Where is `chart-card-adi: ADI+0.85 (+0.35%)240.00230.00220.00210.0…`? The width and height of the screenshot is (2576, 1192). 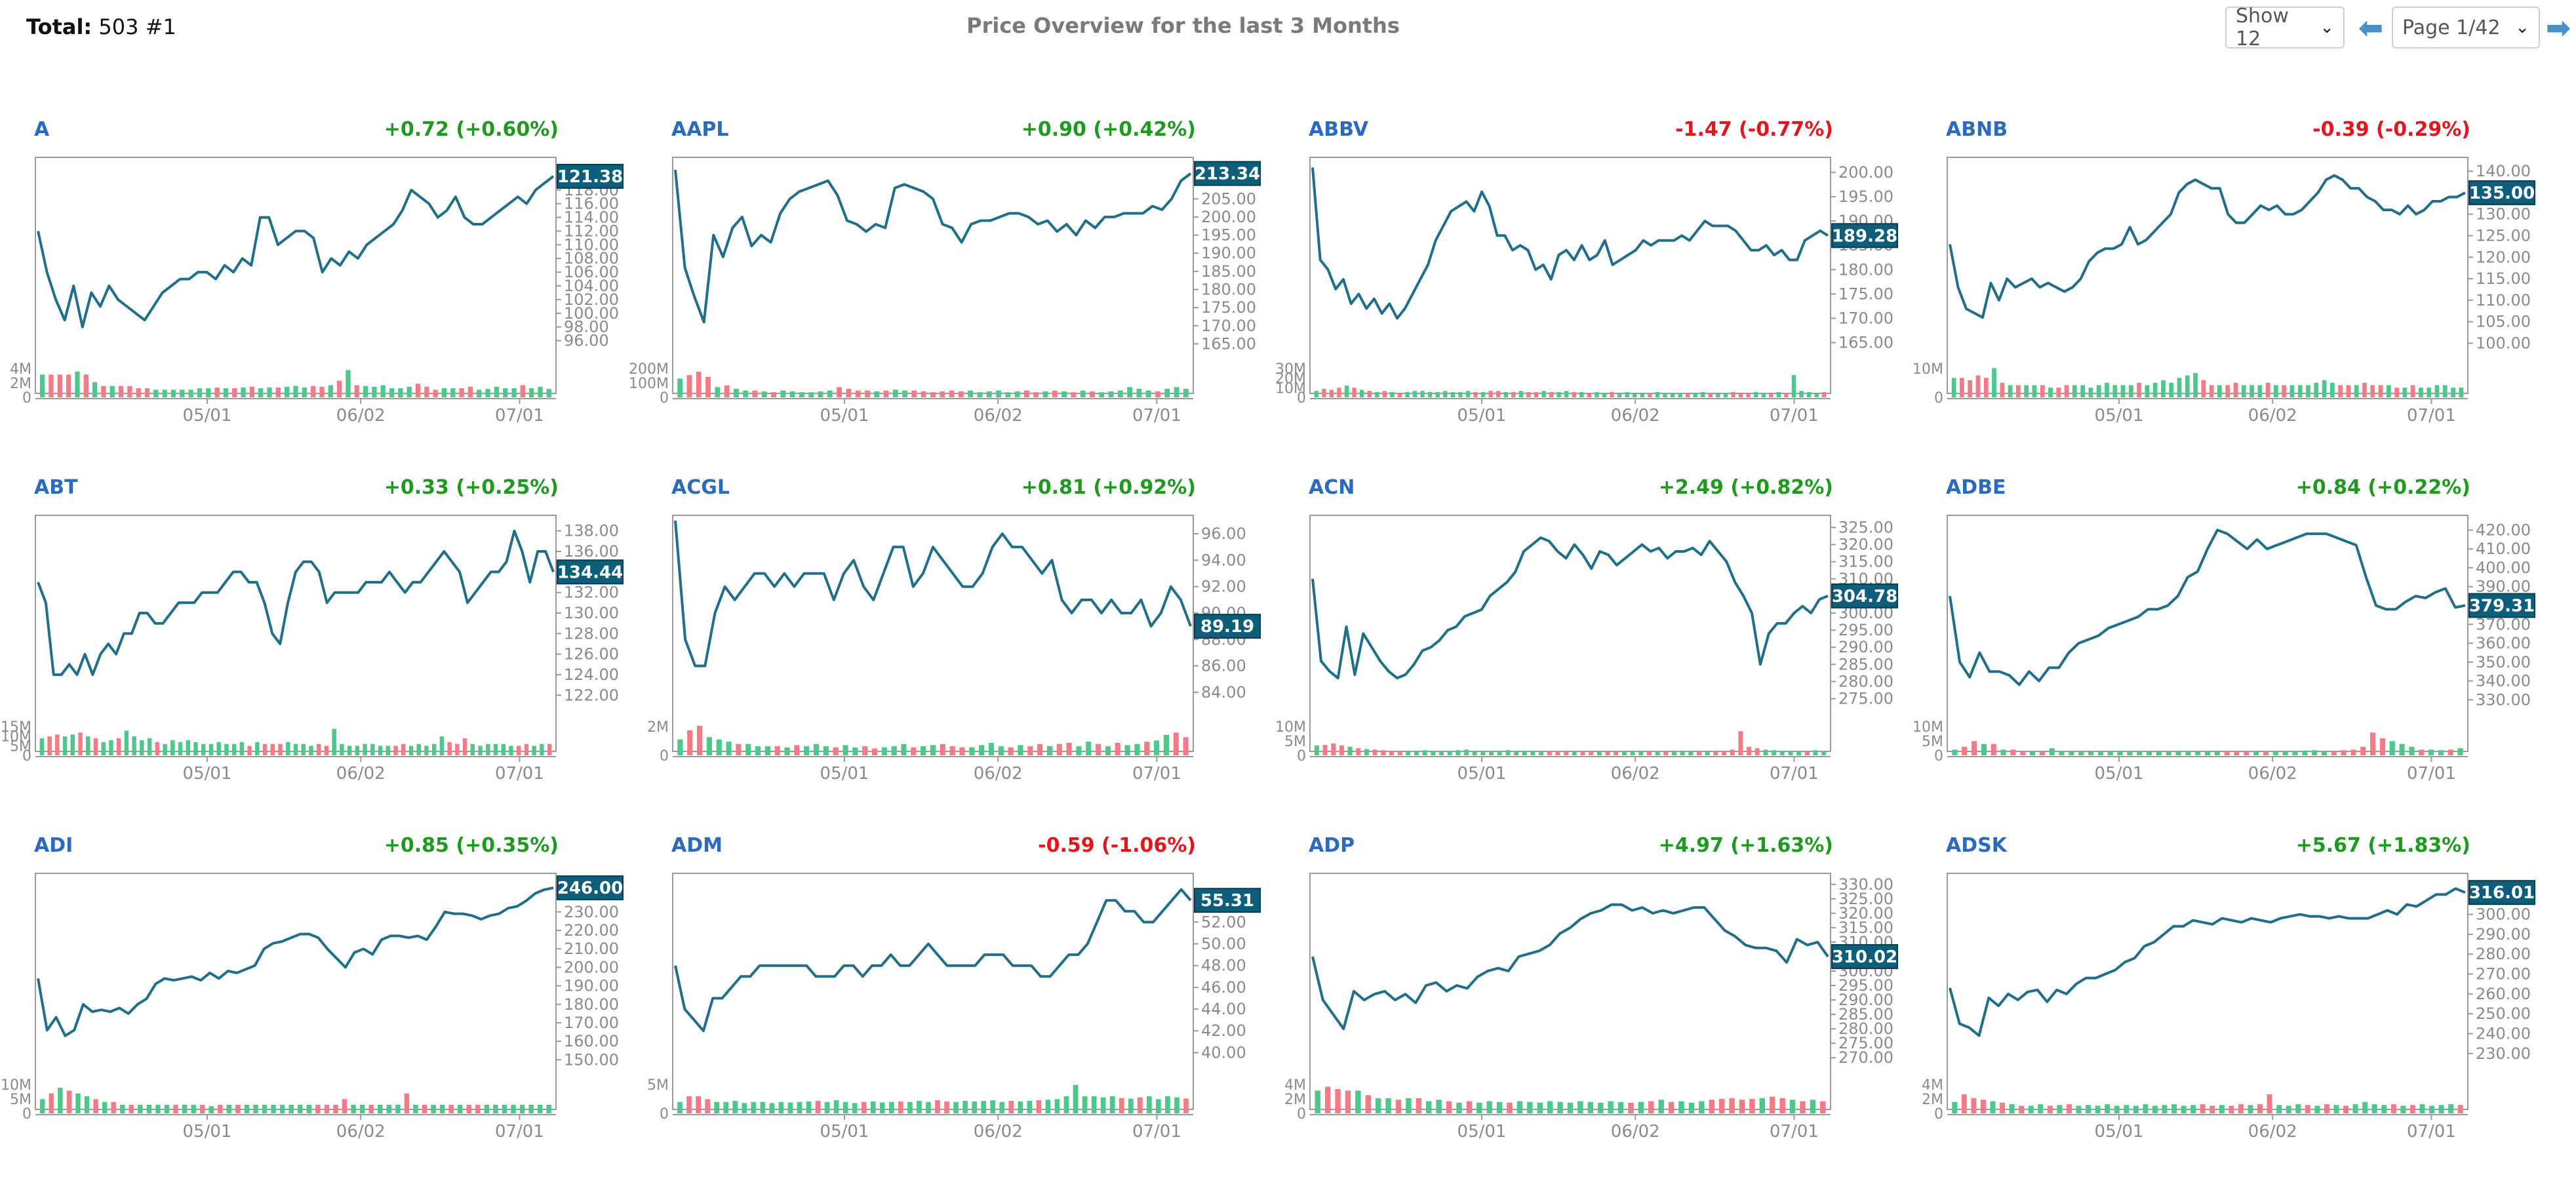
chart-card-adi: ADI+0.85 (+0.35%)240.00230.00220.00210.0… is located at coordinates (325, 1013).